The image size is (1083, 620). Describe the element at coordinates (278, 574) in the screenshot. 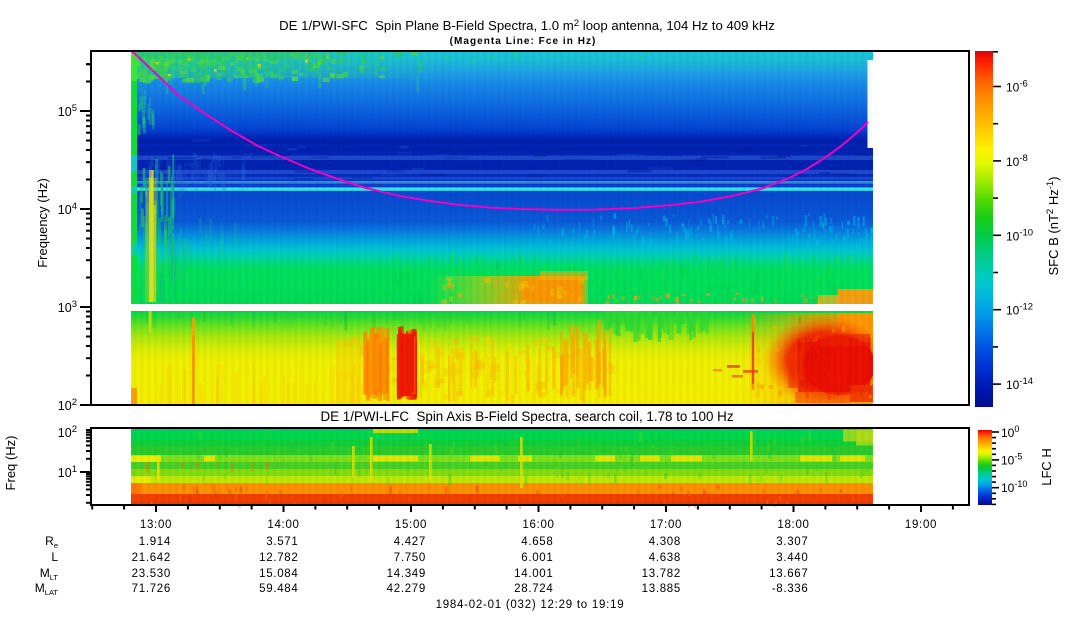

I see `svg-text: 15.084` at that location.